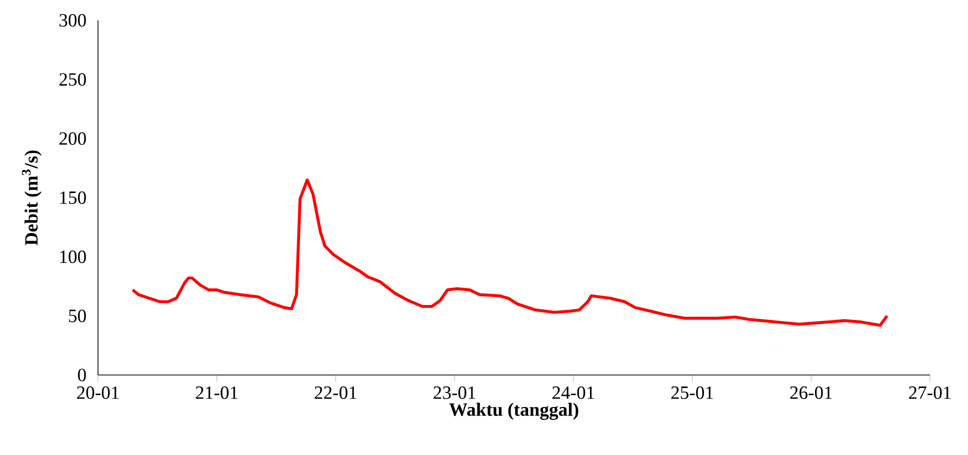 The height and width of the screenshot is (455, 968). Describe the element at coordinates (73, 197) in the screenshot. I see `y-tick-label: 150` at that location.